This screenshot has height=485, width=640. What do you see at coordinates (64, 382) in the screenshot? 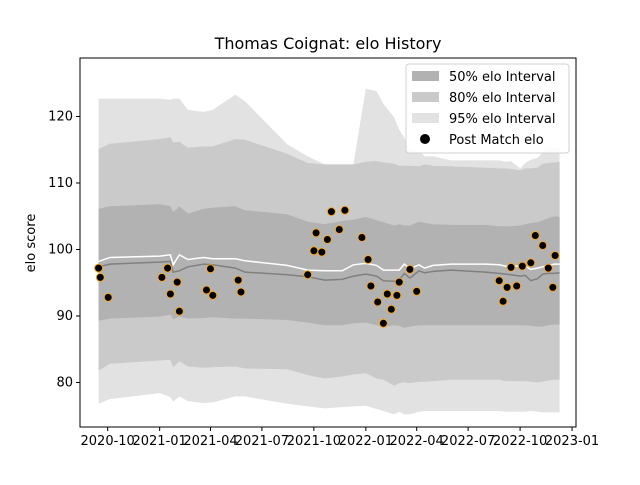
I see `y-tick-label: 80` at bounding box center [64, 382].